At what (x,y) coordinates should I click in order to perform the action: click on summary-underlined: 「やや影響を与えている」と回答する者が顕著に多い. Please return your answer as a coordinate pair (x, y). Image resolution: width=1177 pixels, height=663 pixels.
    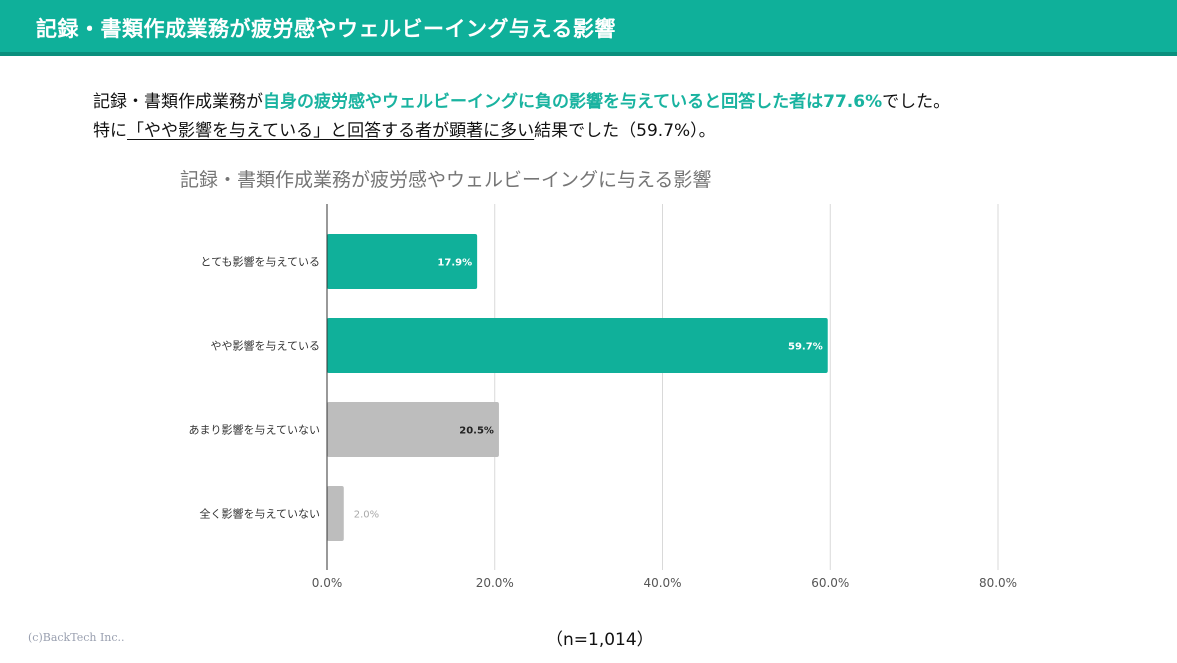
    Looking at the image, I should click on (331, 131).